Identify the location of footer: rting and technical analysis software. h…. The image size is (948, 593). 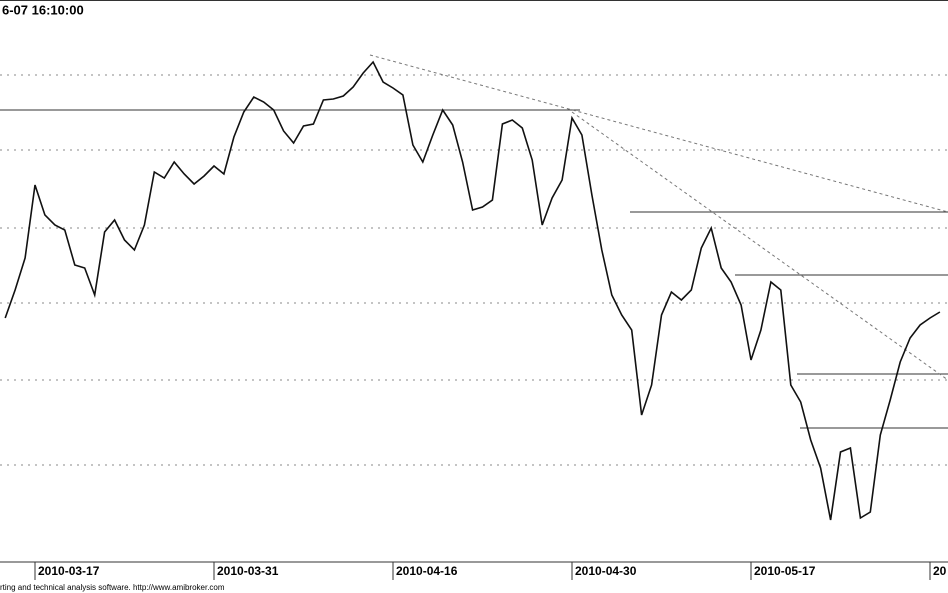
(112, 587).